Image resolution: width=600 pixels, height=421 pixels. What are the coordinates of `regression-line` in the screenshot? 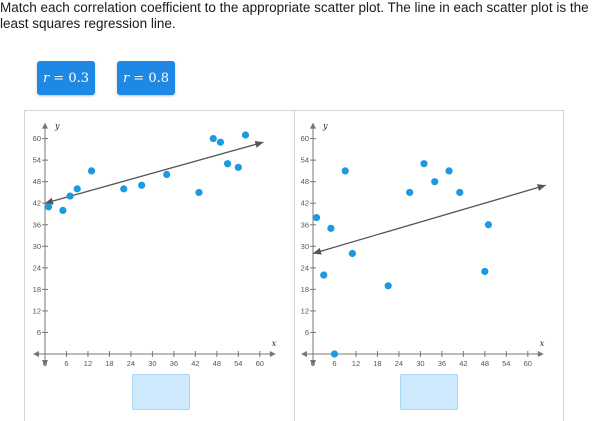 It's located at (429, 219).